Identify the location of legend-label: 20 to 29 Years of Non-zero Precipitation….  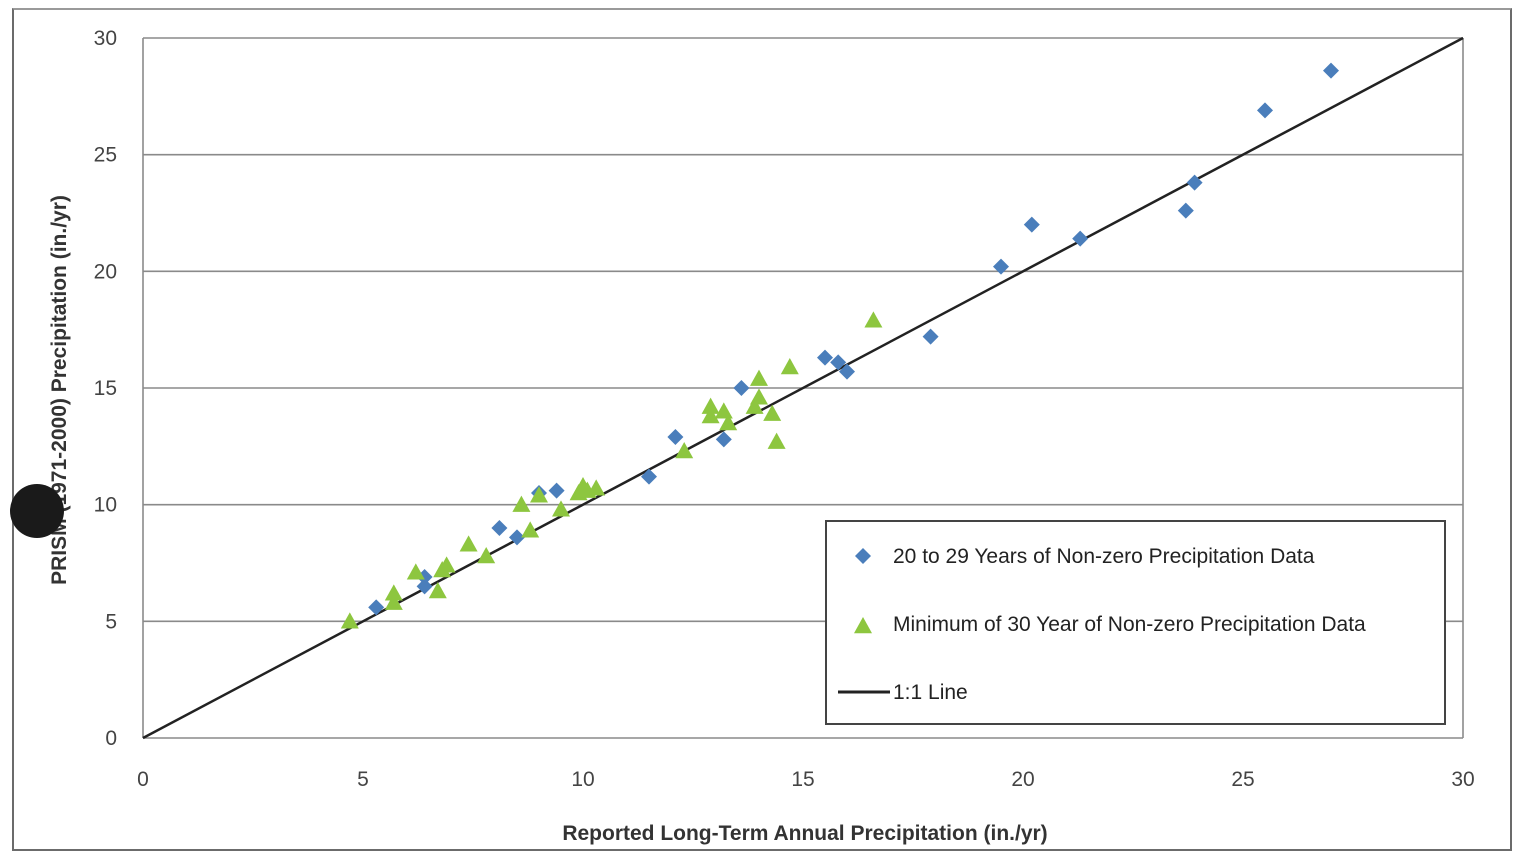
(1104, 556).